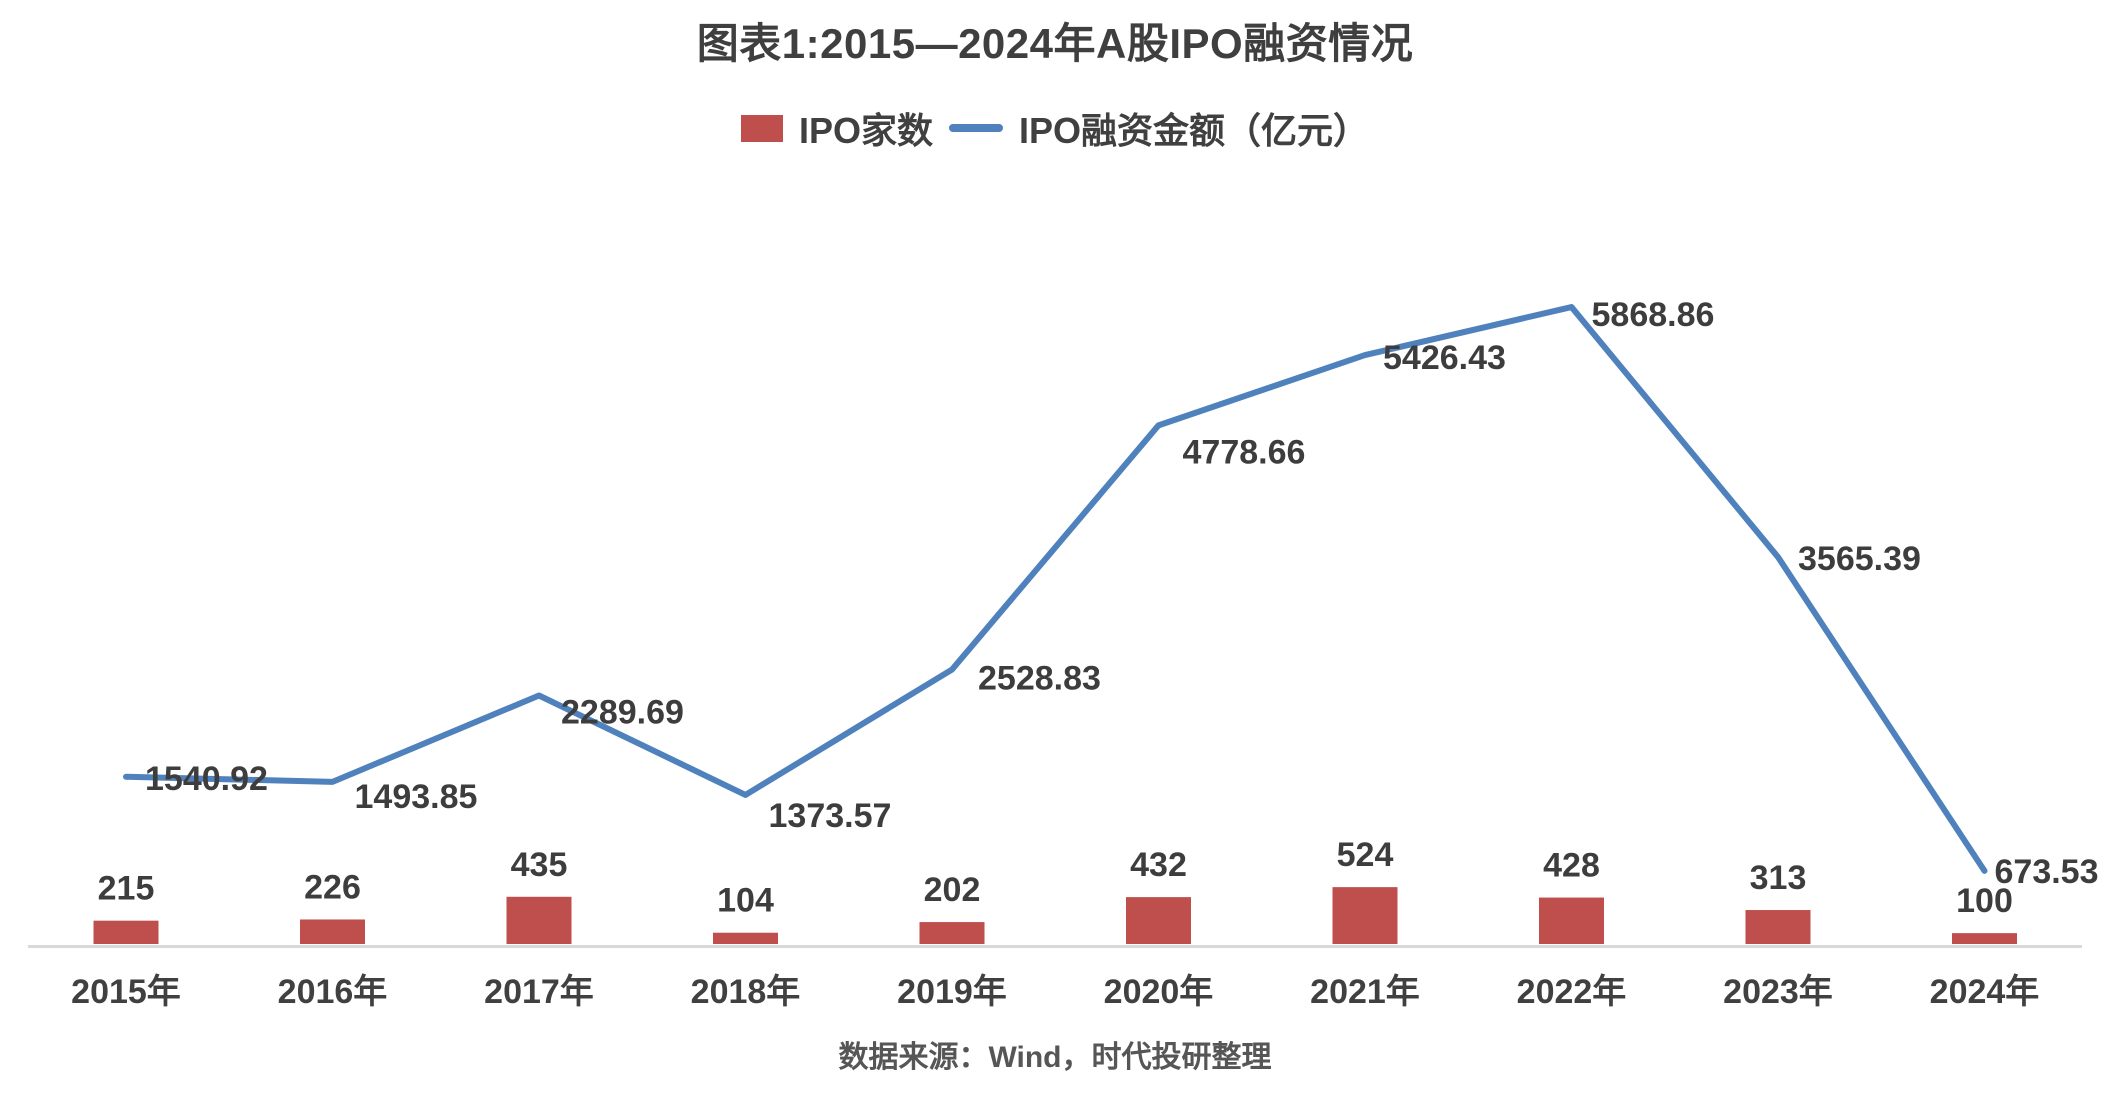 This screenshot has width=2110, height=1094. What do you see at coordinates (622, 712) in the screenshot?
I see `line-value-label: 2289.69` at bounding box center [622, 712].